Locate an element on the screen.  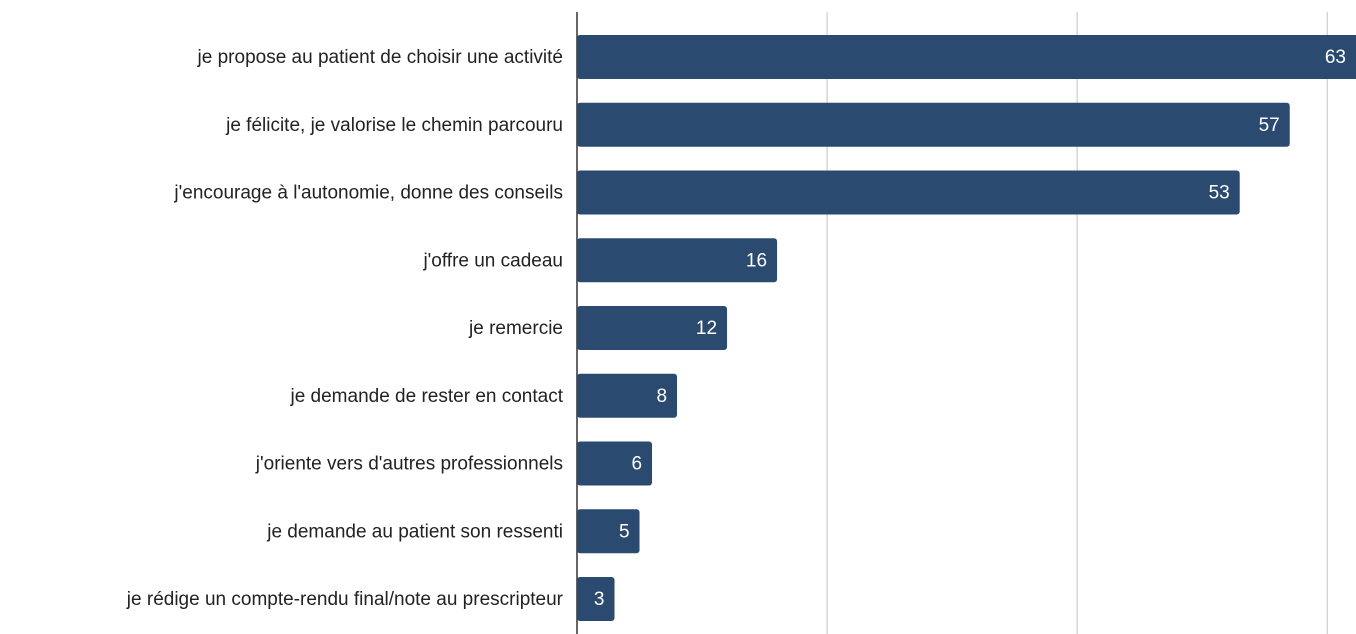
value-label: 3 is located at coordinates (599, 599).